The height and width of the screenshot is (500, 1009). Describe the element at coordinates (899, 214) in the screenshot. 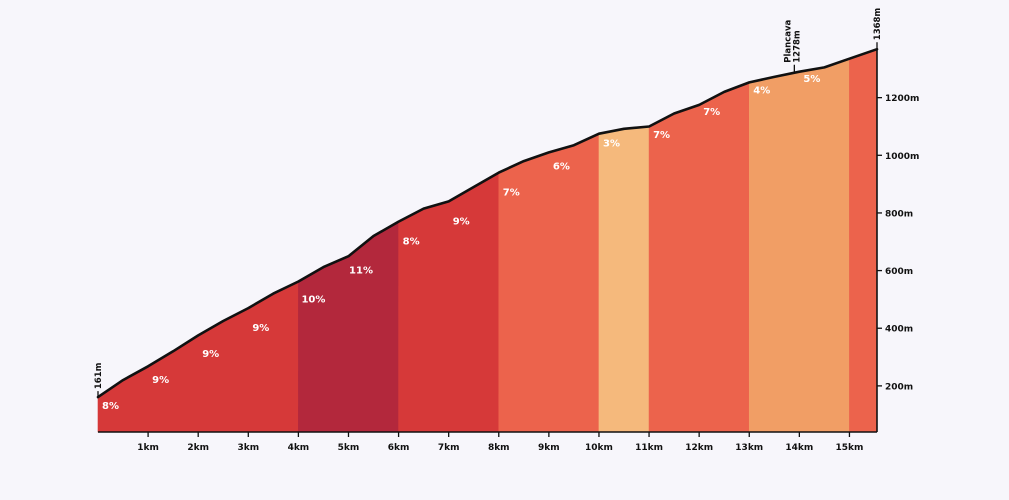

I see `y-tick-label: 800m` at that location.